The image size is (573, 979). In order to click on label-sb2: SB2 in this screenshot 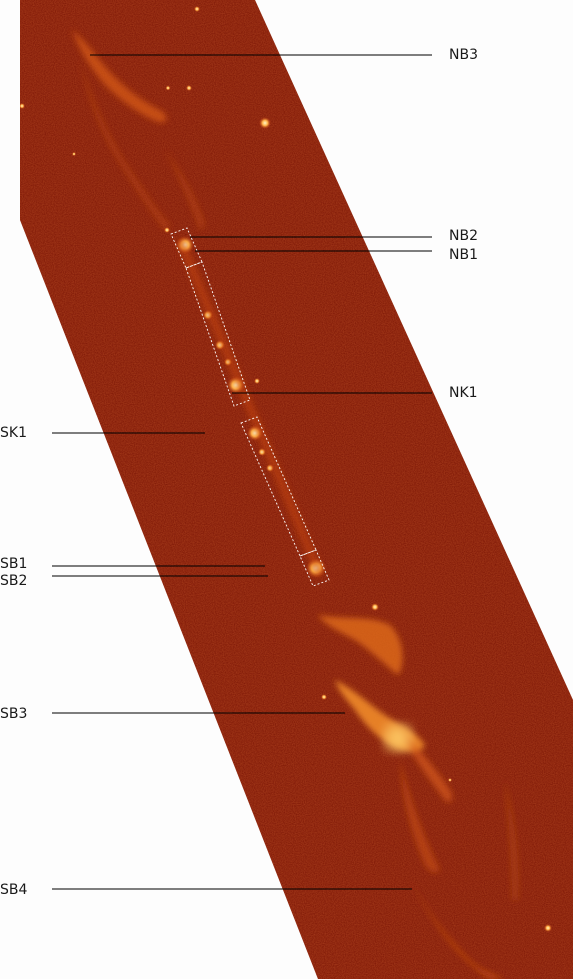, I will do `click(14, 581)`.